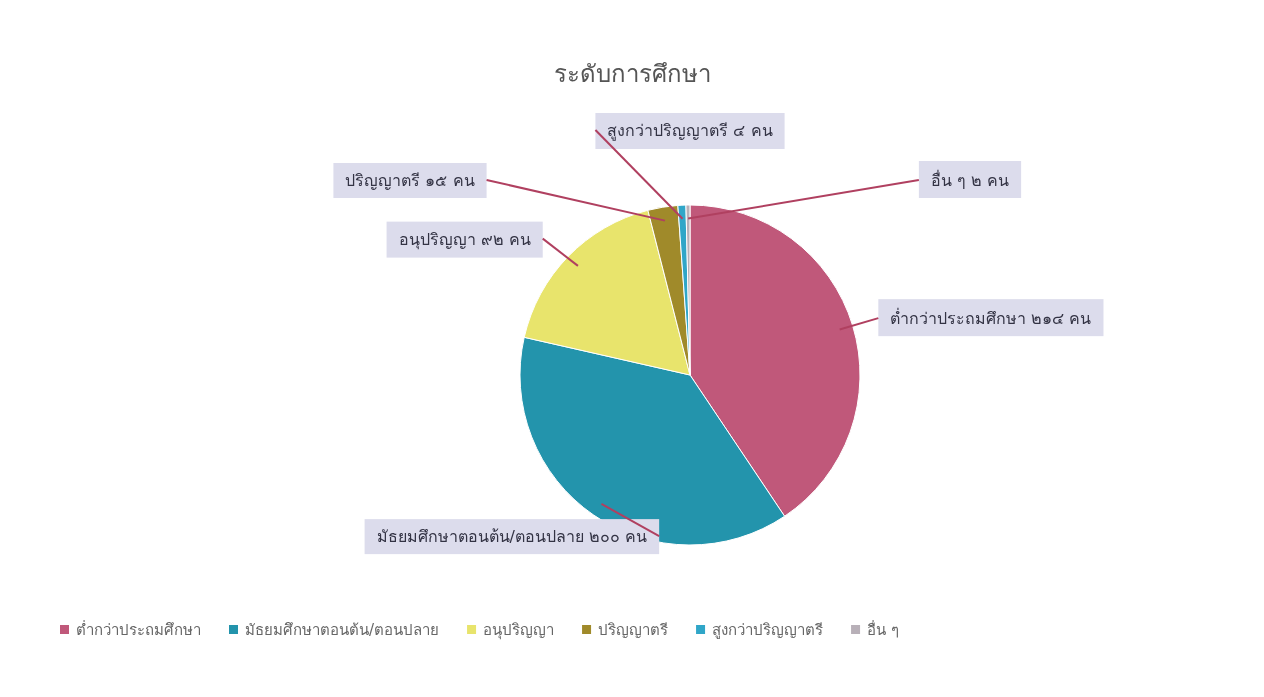 This screenshot has height=697, width=1264. Describe the element at coordinates (632, 74) in the screenshot. I see `chart-title: ระดับการศึกษา` at that location.